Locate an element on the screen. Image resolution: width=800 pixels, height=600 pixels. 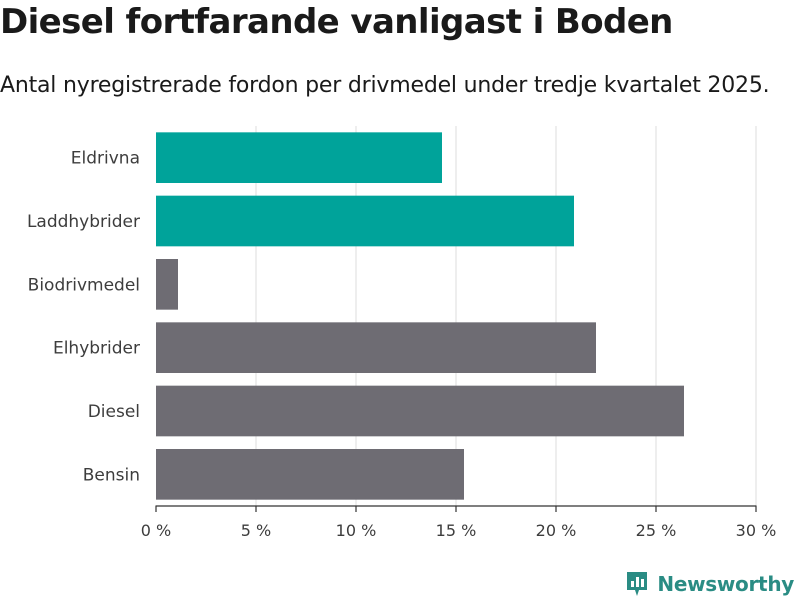
bar-diesel is located at coordinates (420, 411).